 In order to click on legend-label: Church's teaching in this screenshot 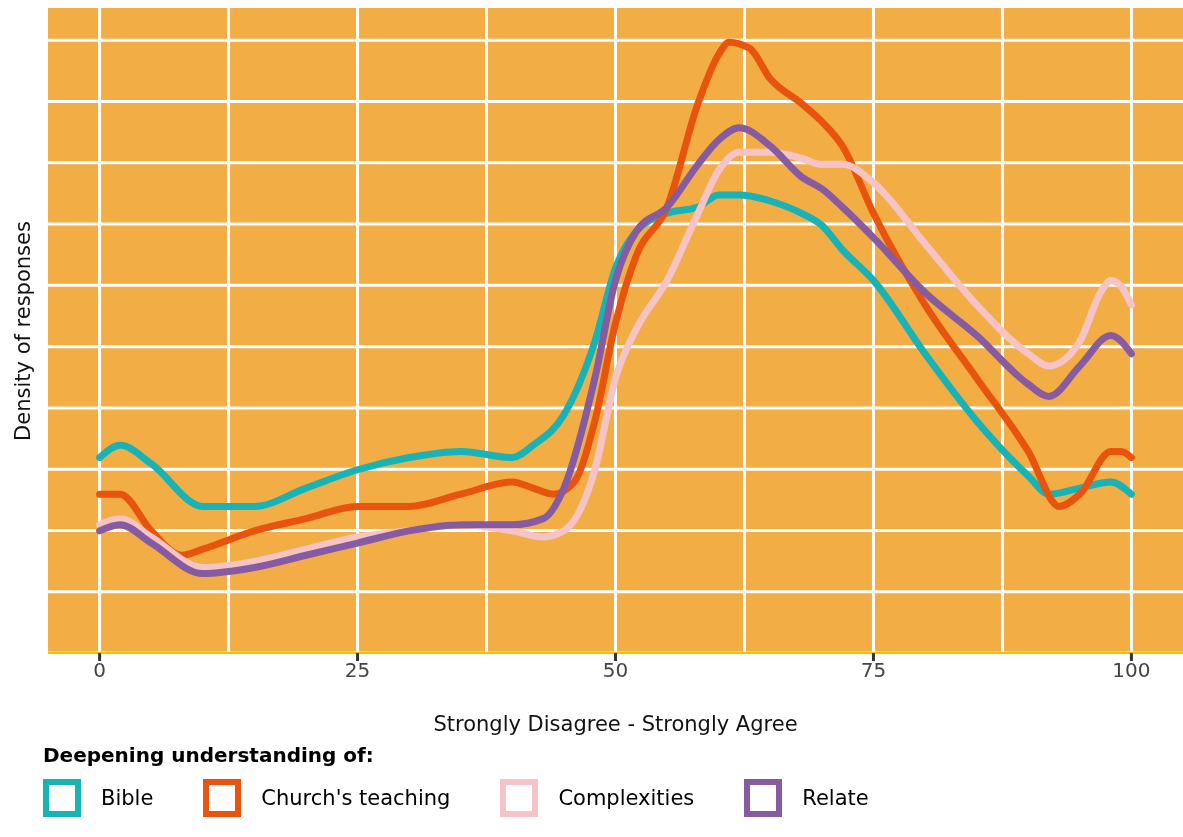, I will do `click(356, 798)`.